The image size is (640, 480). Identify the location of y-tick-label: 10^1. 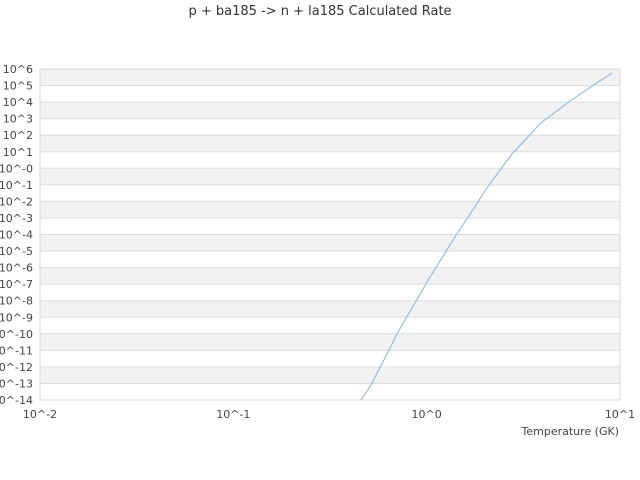
(18, 152).